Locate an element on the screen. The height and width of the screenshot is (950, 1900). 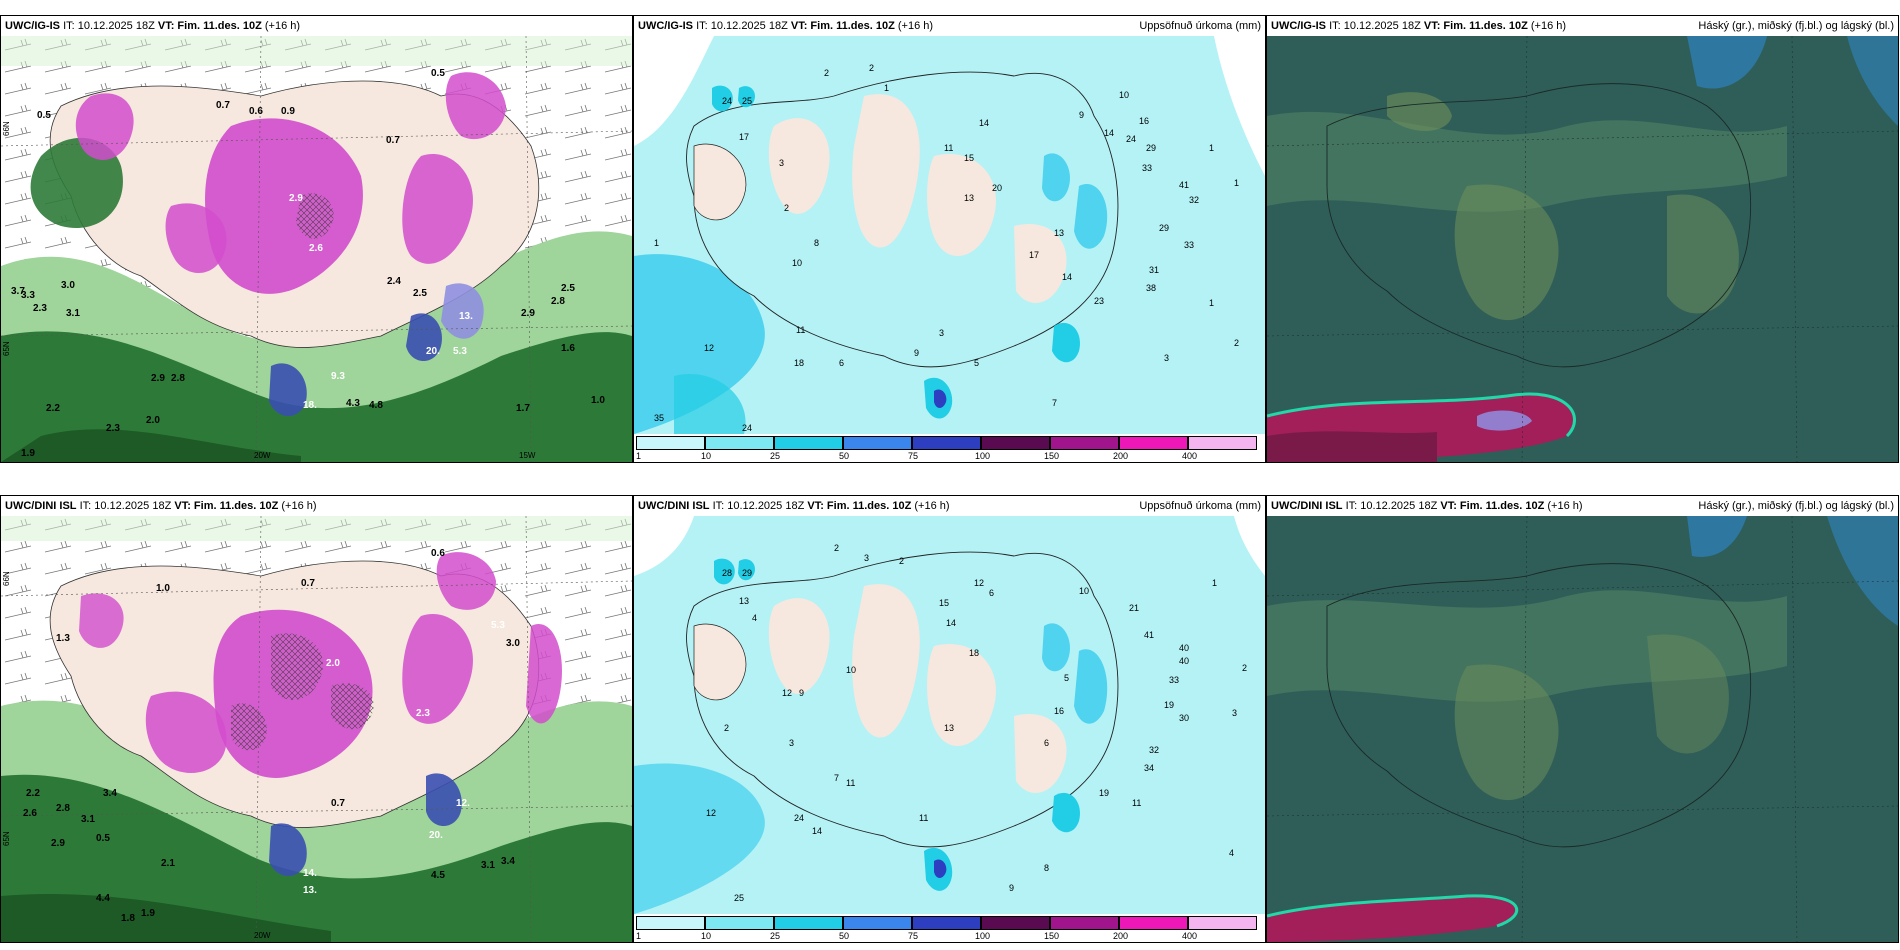
svg-text: 35 is located at coordinates (659, 418).